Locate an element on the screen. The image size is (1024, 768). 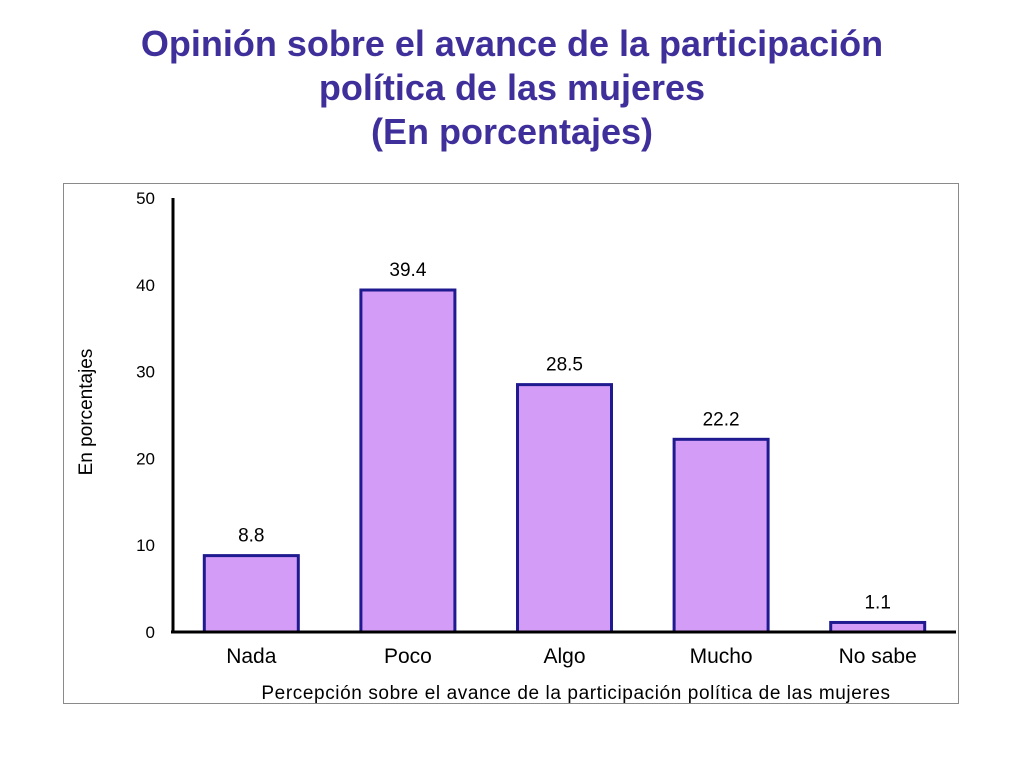
y-tick-label: 20 is located at coordinates (145, 458).